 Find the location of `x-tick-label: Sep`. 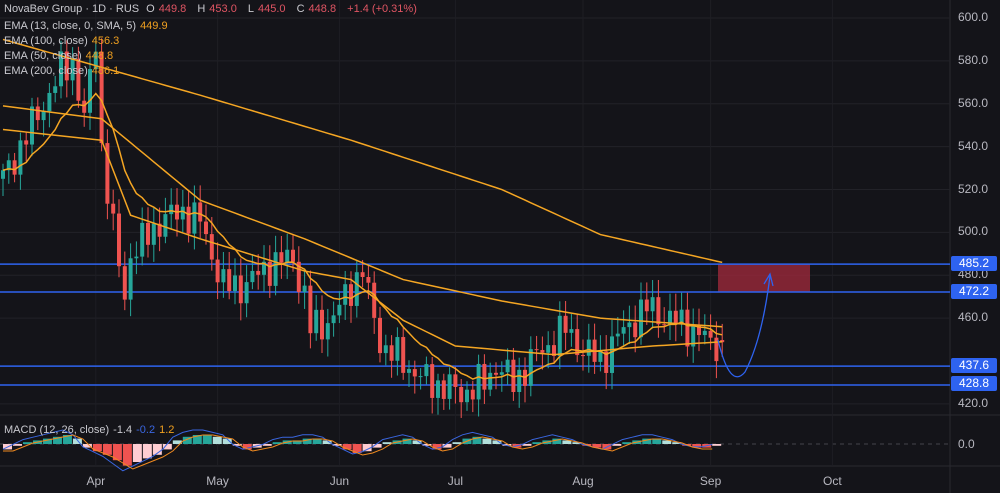

x-tick-label: Sep is located at coordinates (710, 481).